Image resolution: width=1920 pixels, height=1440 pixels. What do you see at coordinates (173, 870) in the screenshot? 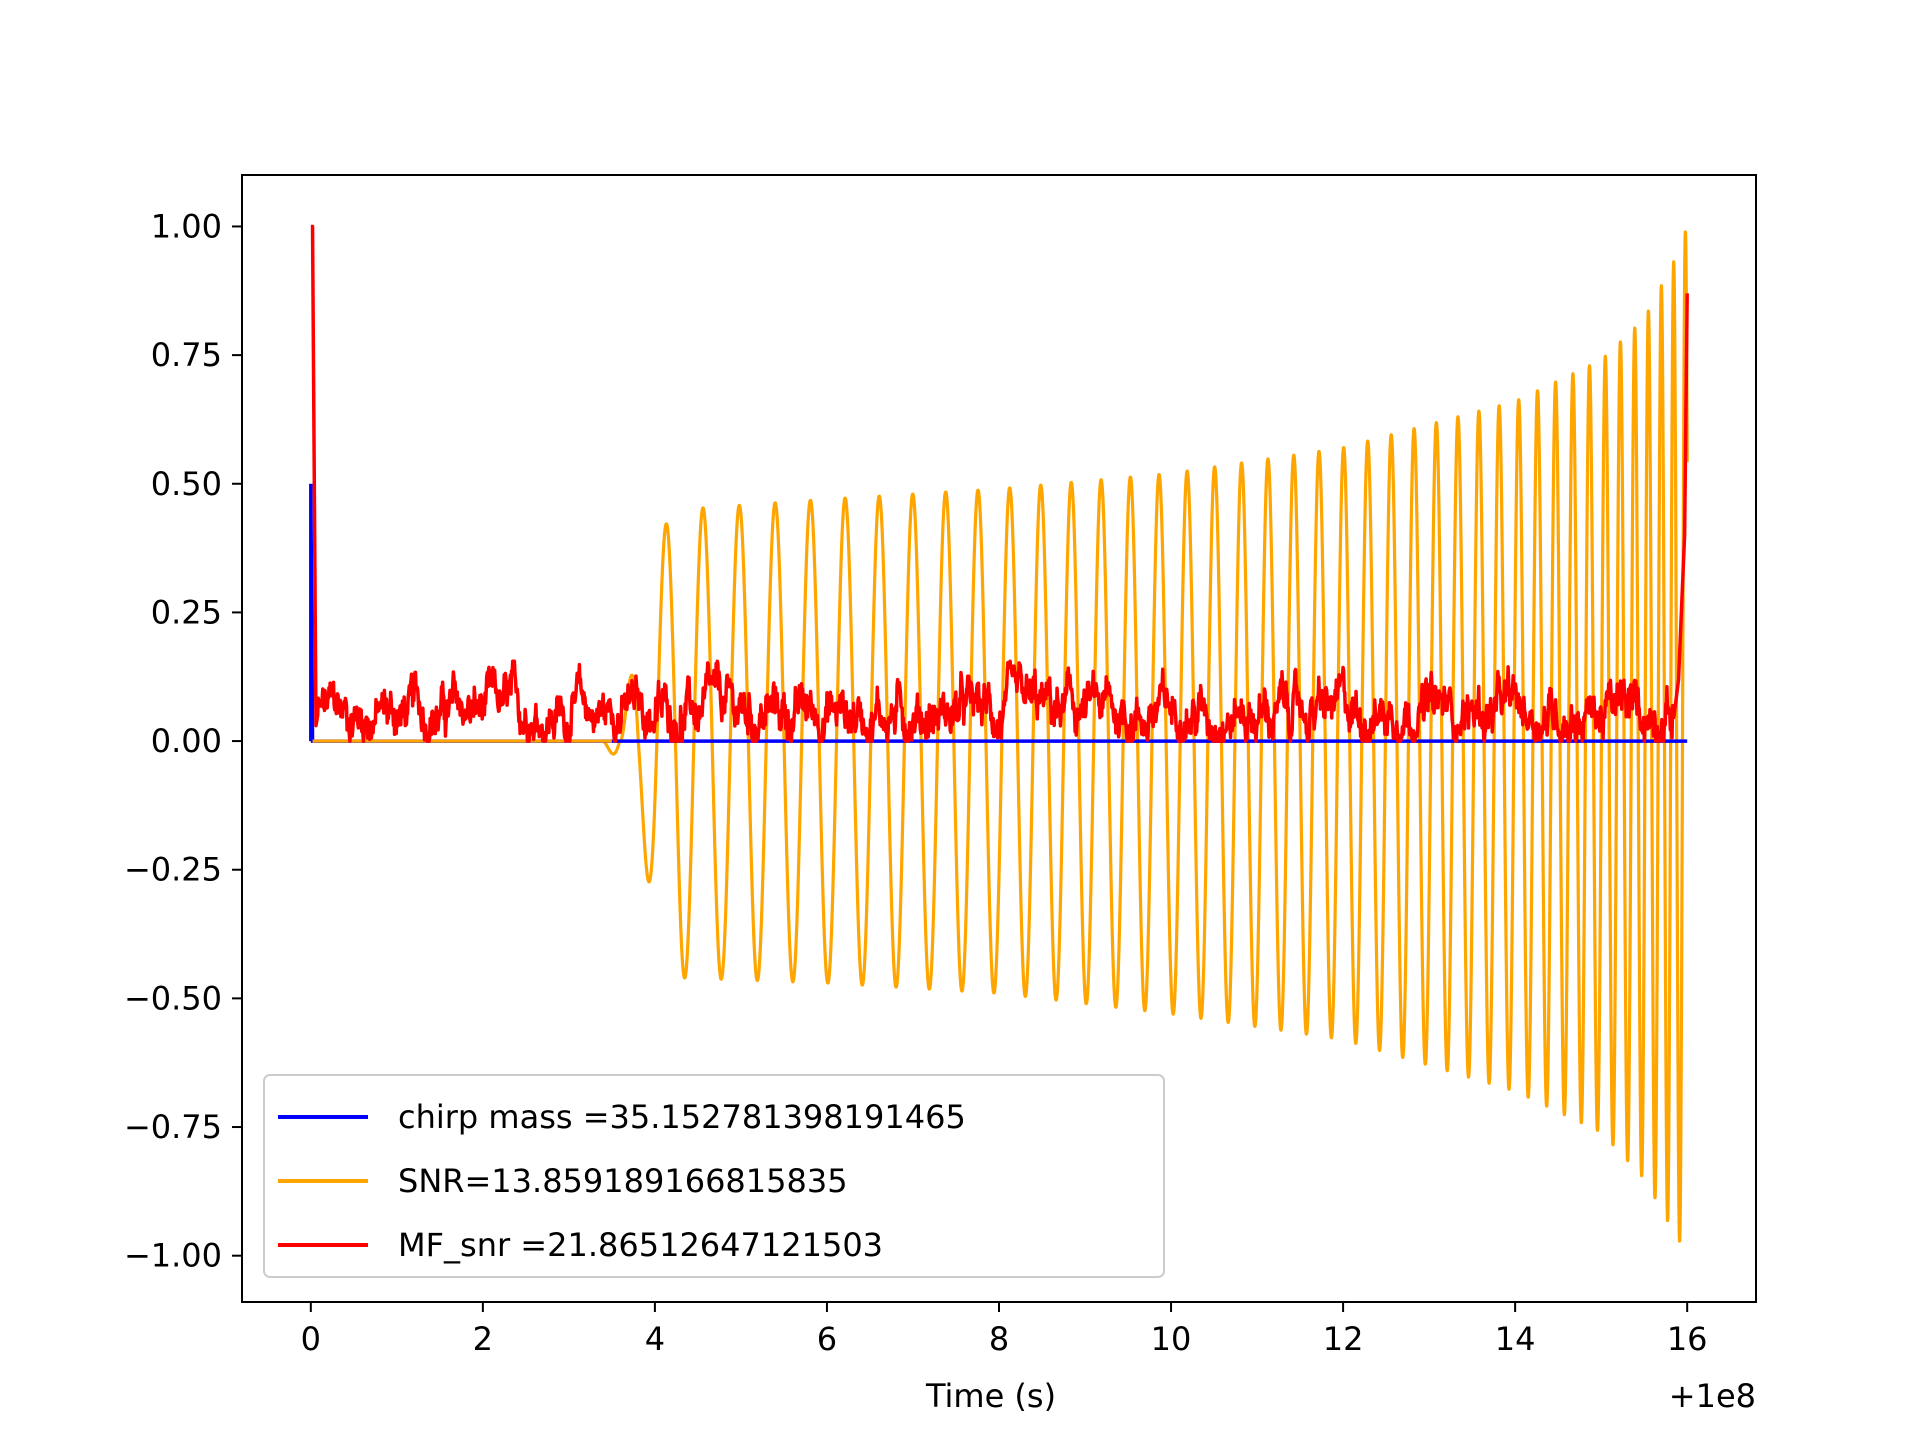
I see `y-tick-label: −0.25` at bounding box center [173, 870].